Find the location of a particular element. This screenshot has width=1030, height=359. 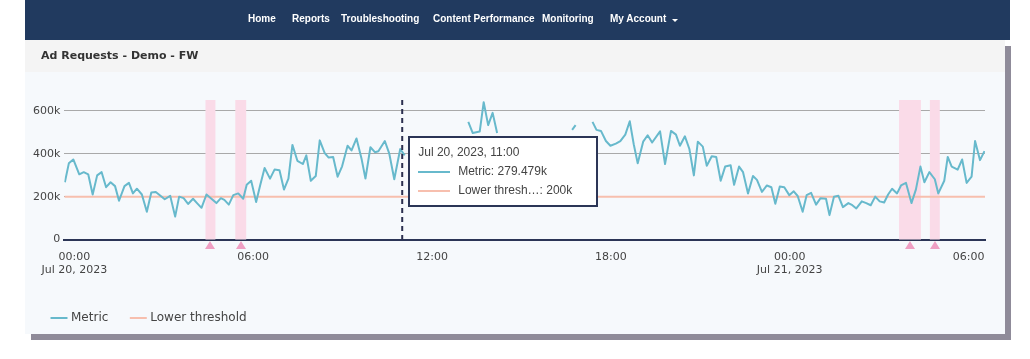

text: Reports is located at coordinates (311, 18).